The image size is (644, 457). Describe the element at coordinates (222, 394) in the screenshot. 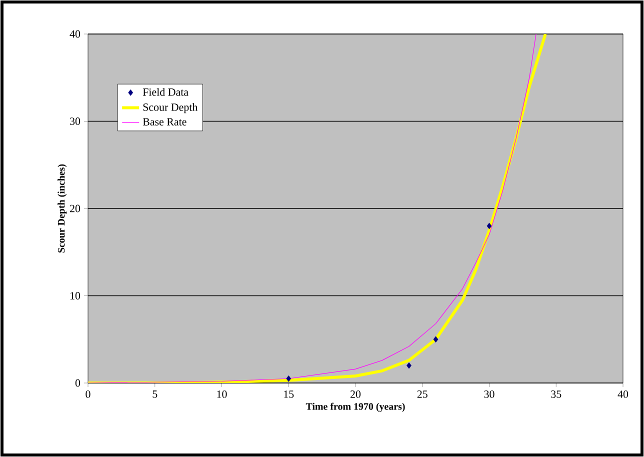

I see `x-tick-label: 10` at that location.